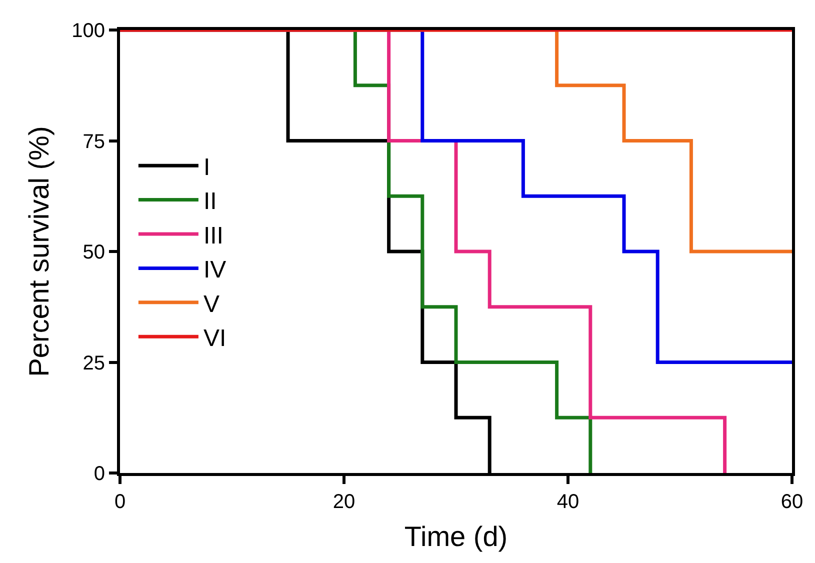 The height and width of the screenshot is (563, 815). What do you see at coordinates (213, 236) in the screenshot?
I see `legend-label: III` at bounding box center [213, 236].